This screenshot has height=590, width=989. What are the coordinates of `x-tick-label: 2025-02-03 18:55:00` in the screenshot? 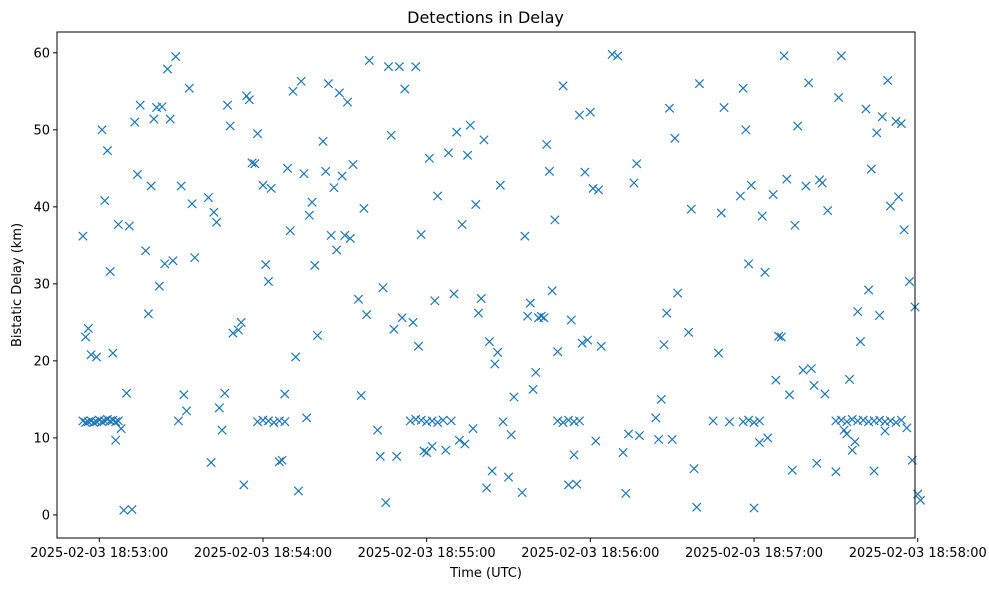 It's located at (427, 553).